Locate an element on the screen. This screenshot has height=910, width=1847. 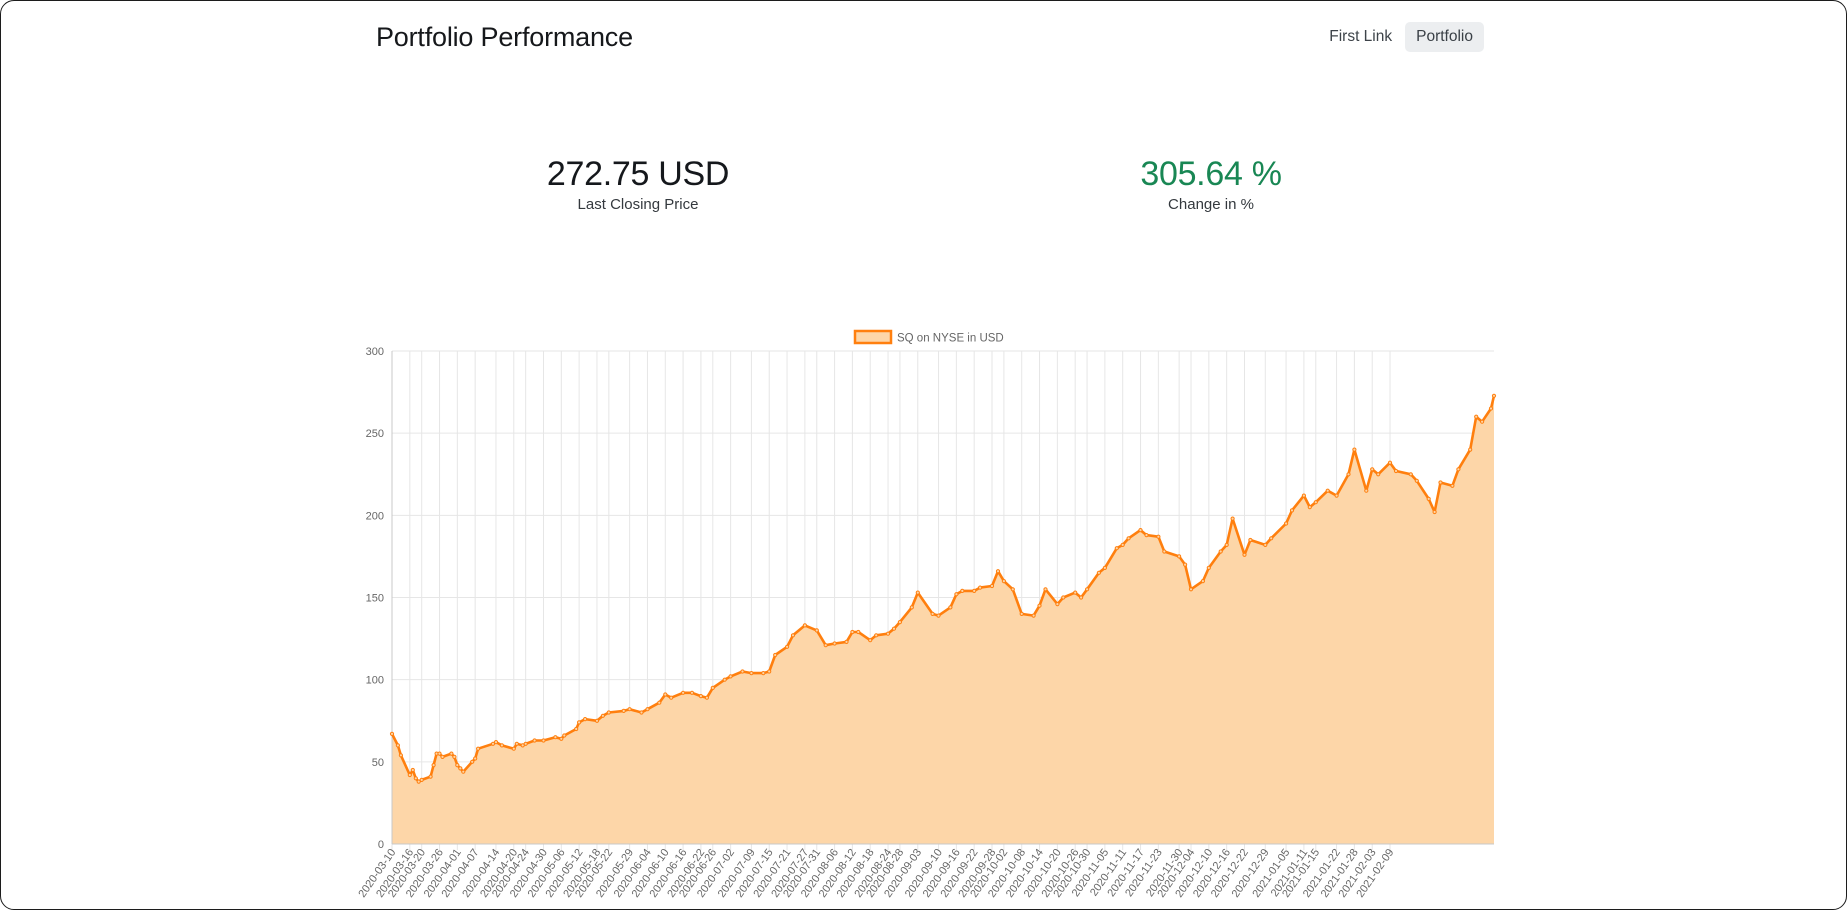
nav-link-portfolio: Portfolio is located at coordinates (1444, 37).